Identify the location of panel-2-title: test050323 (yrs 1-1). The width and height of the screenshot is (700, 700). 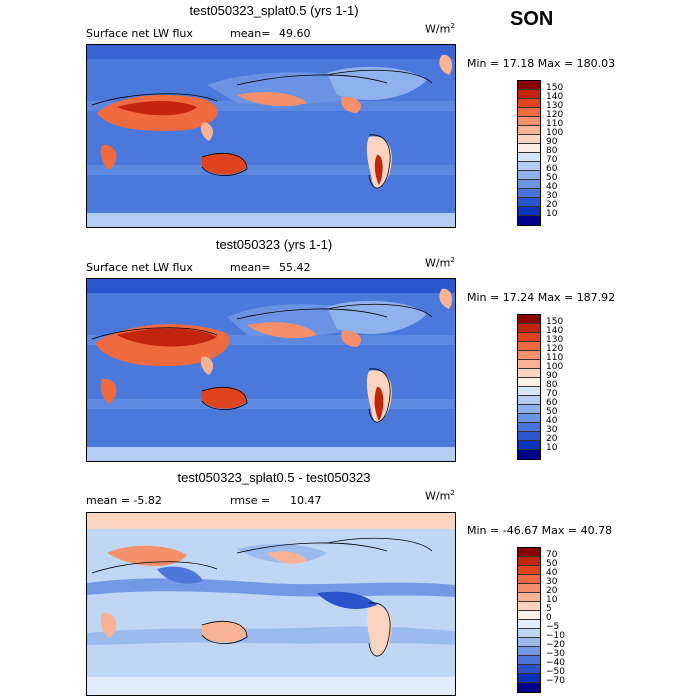
(274, 244).